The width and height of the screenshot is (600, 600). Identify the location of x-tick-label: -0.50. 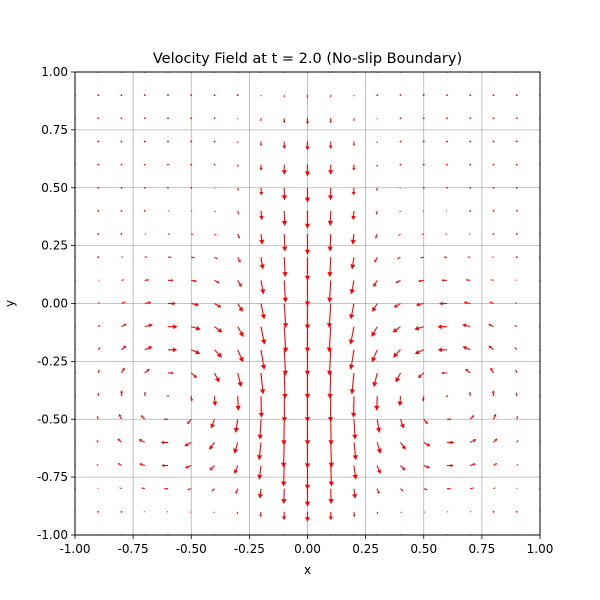
(191, 549).